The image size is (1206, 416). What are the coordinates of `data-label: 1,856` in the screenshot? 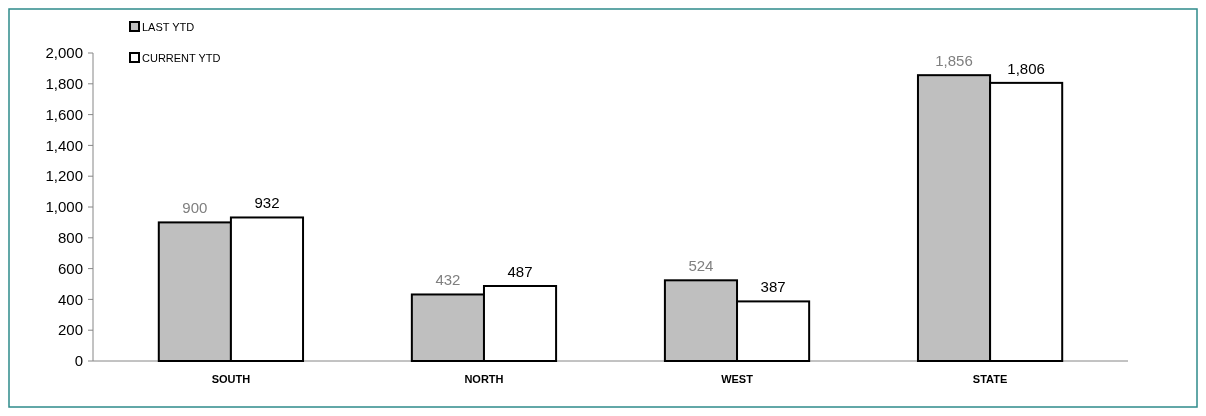 It's located at (954, 61).